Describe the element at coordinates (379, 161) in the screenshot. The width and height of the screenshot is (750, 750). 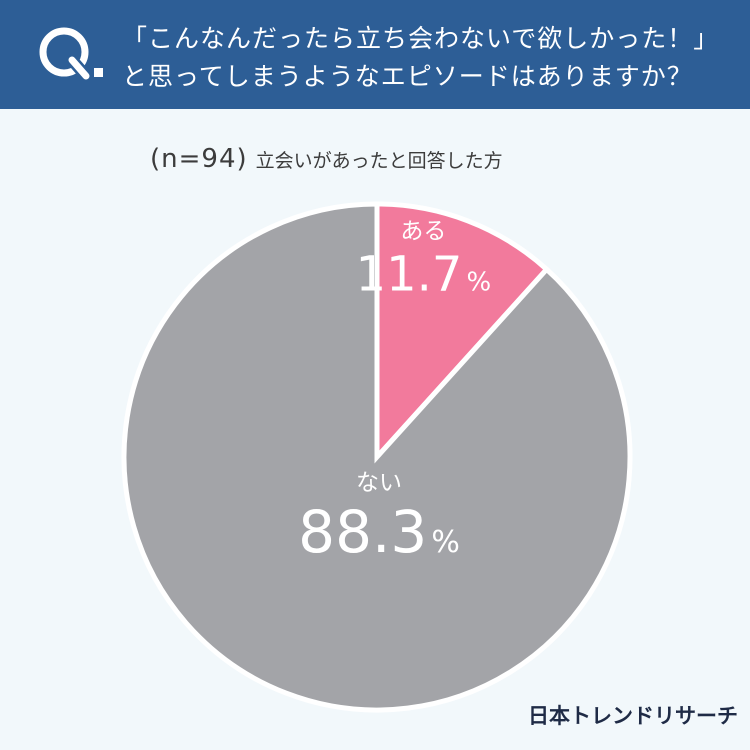
I see `sample-description: 立会いがあったと回答した方` at that location.